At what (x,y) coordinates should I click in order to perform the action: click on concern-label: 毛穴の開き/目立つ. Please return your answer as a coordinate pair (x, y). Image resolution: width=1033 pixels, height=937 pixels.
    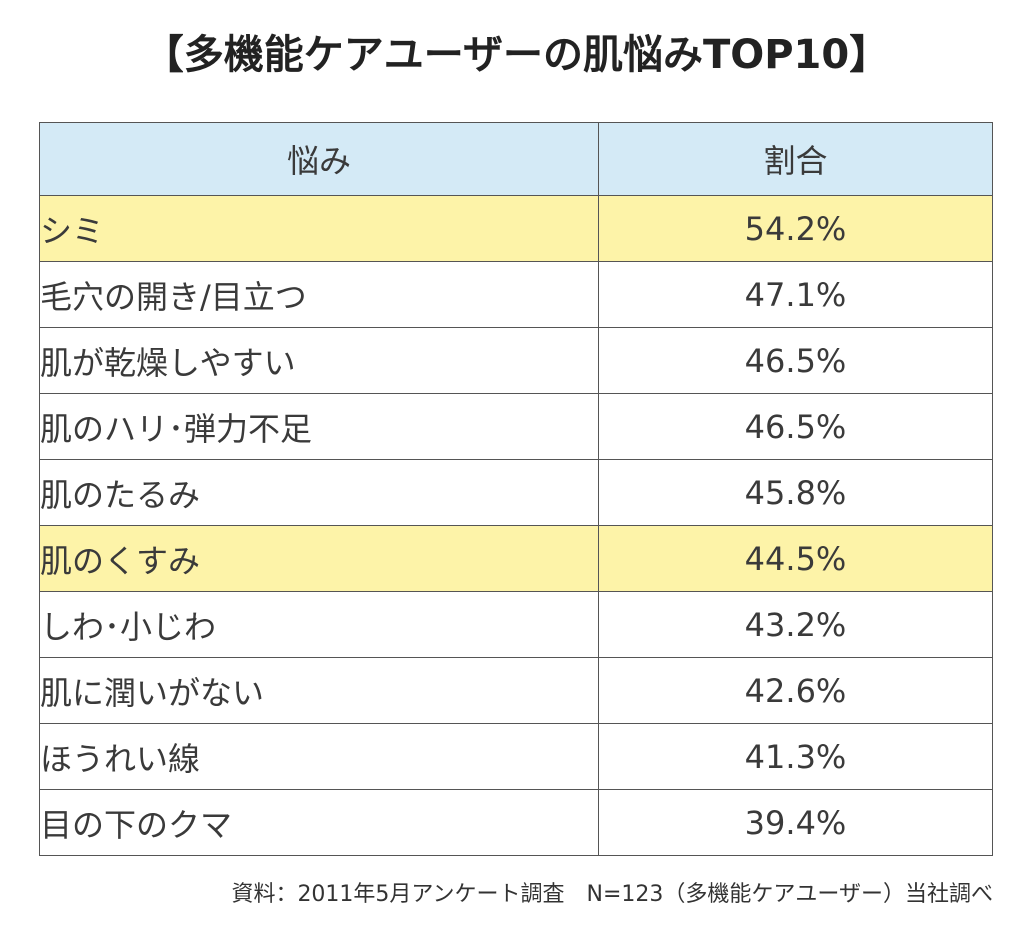
    Looking at the image, I should click on (319, 294).